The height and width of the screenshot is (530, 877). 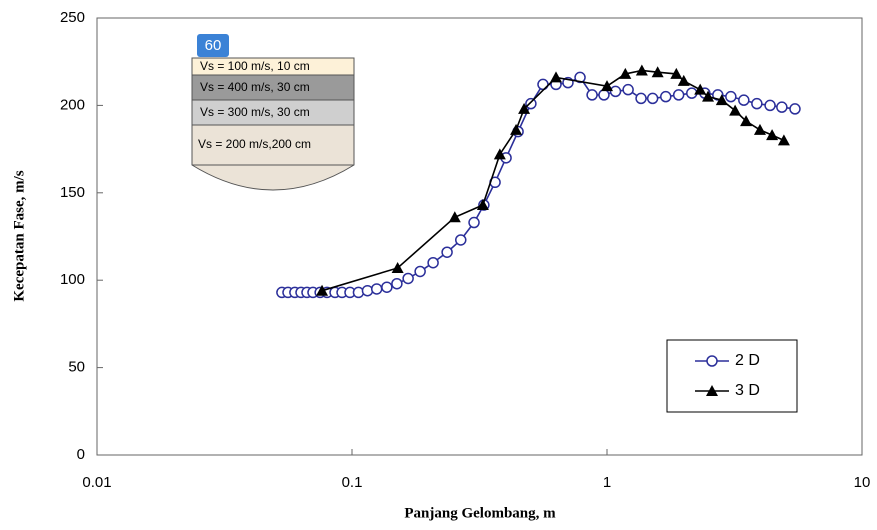 What do you see at coordinates (607, 482) in the screenshot?
I see `x-tick-label: 1` at bounding box center [607, 482].